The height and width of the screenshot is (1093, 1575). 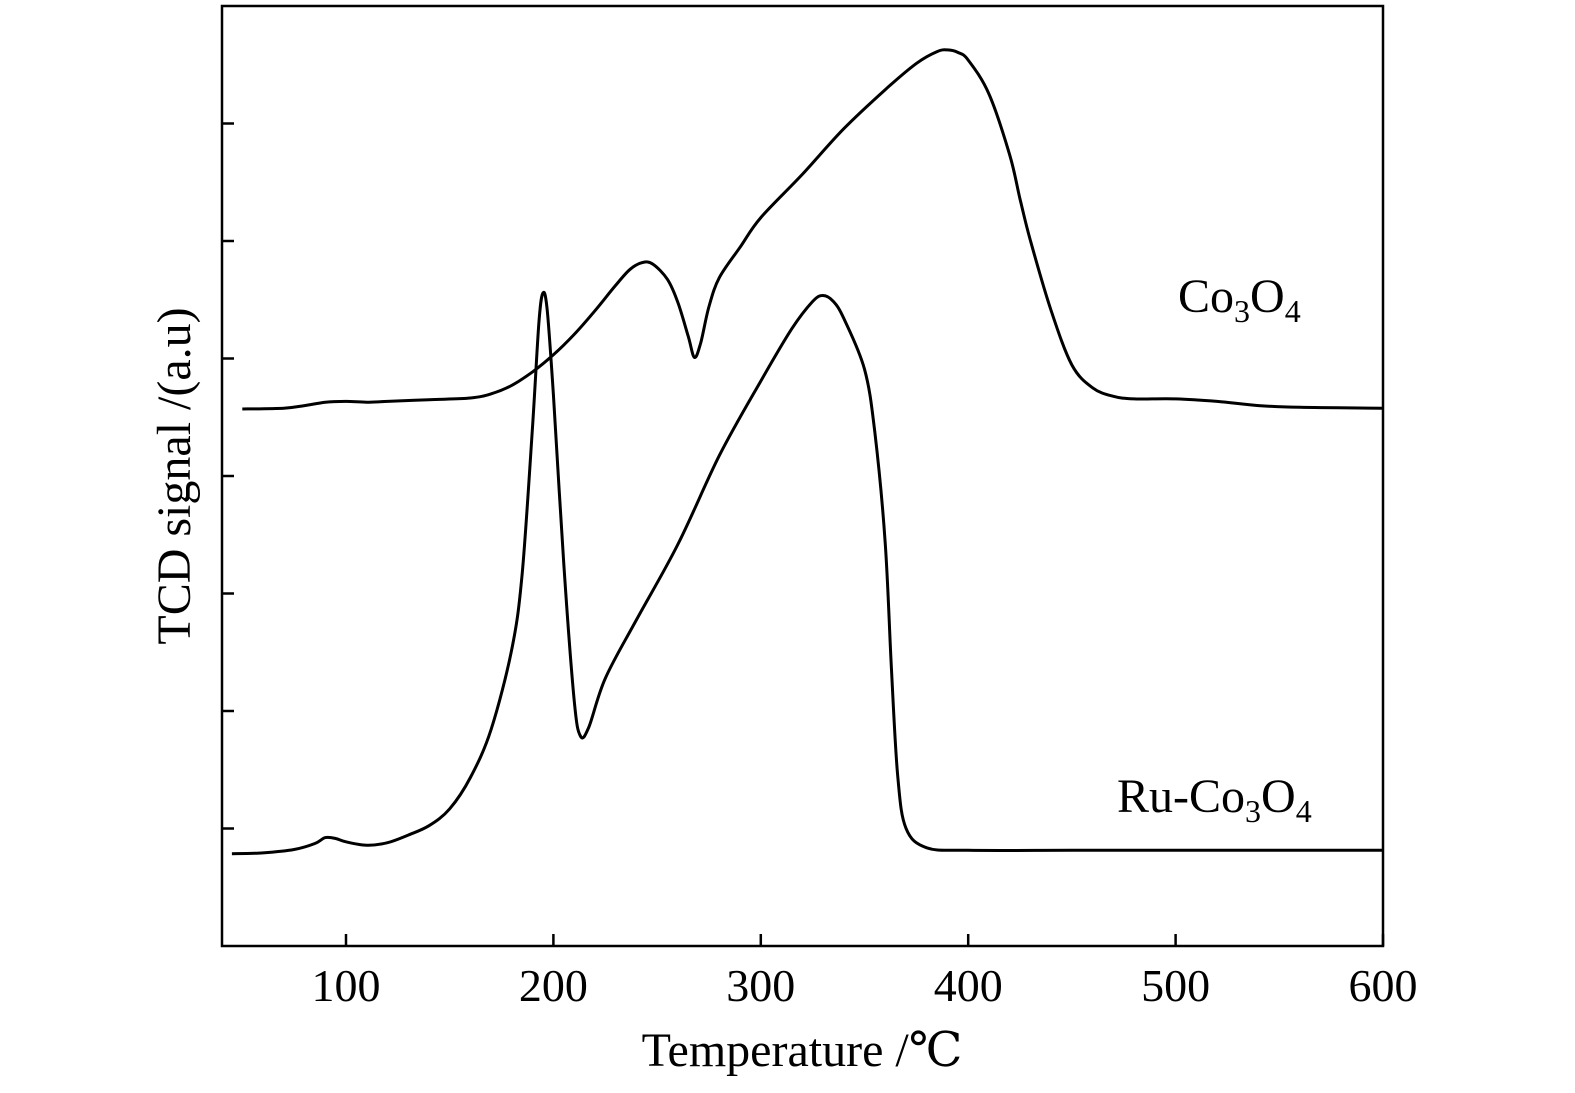 I want to click on series-labels: Co3O4 Ru-Co3O4, so click(x=1214, y=549).